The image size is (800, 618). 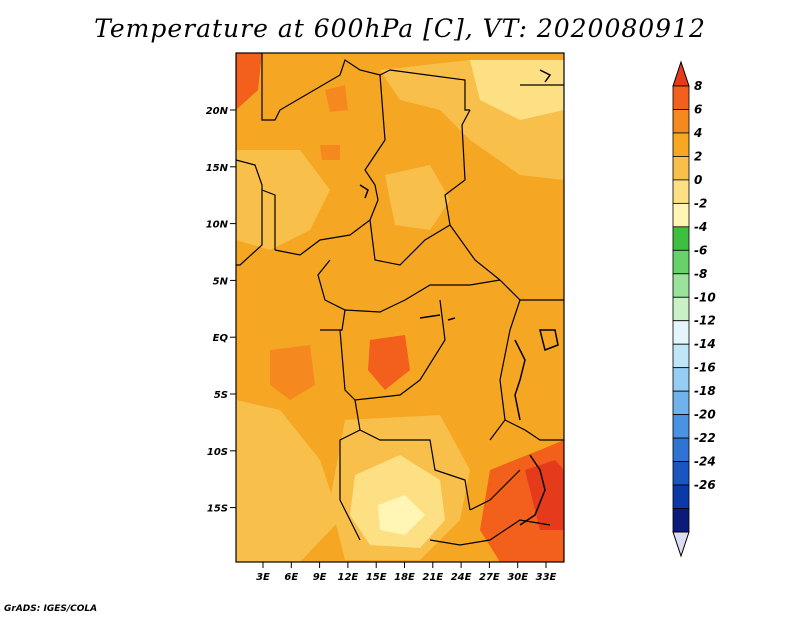 What do you see at coordinates (350, 485) in the screenshot?
I see `border-angola-west` at bounding box center [350, 485].